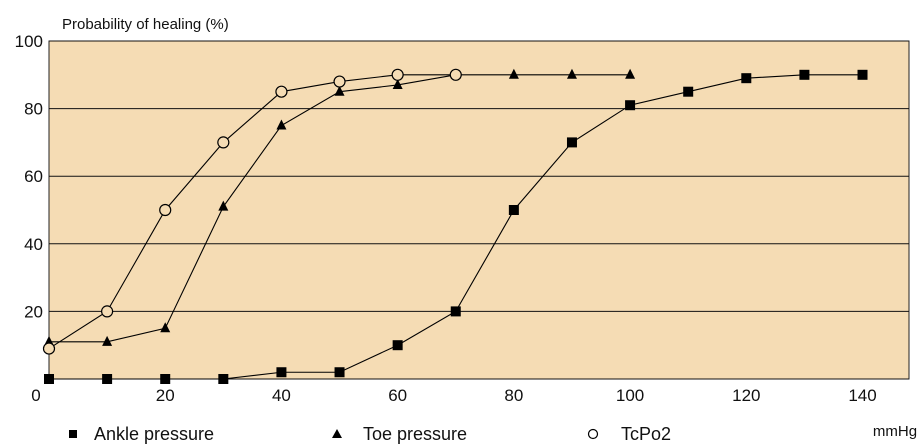 The width and height of the screenshot is (917, 446). Describe the element at coordinates (895, 431) in the screenshot. I see `x-axis-unit-label: mmHg` at that location.